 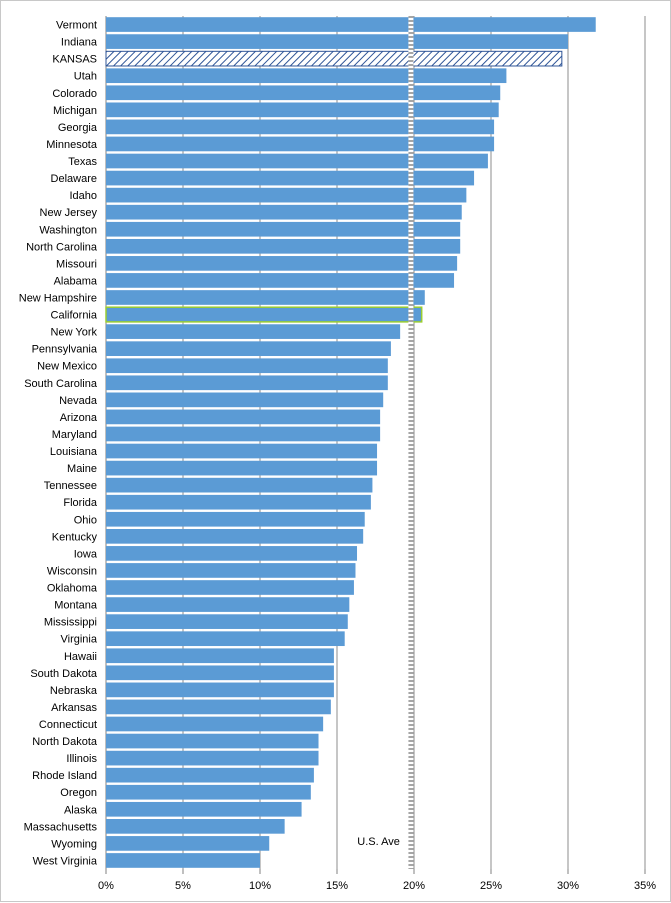 I want to click on x-tick-label: 10%, so click(x=260, y=886).